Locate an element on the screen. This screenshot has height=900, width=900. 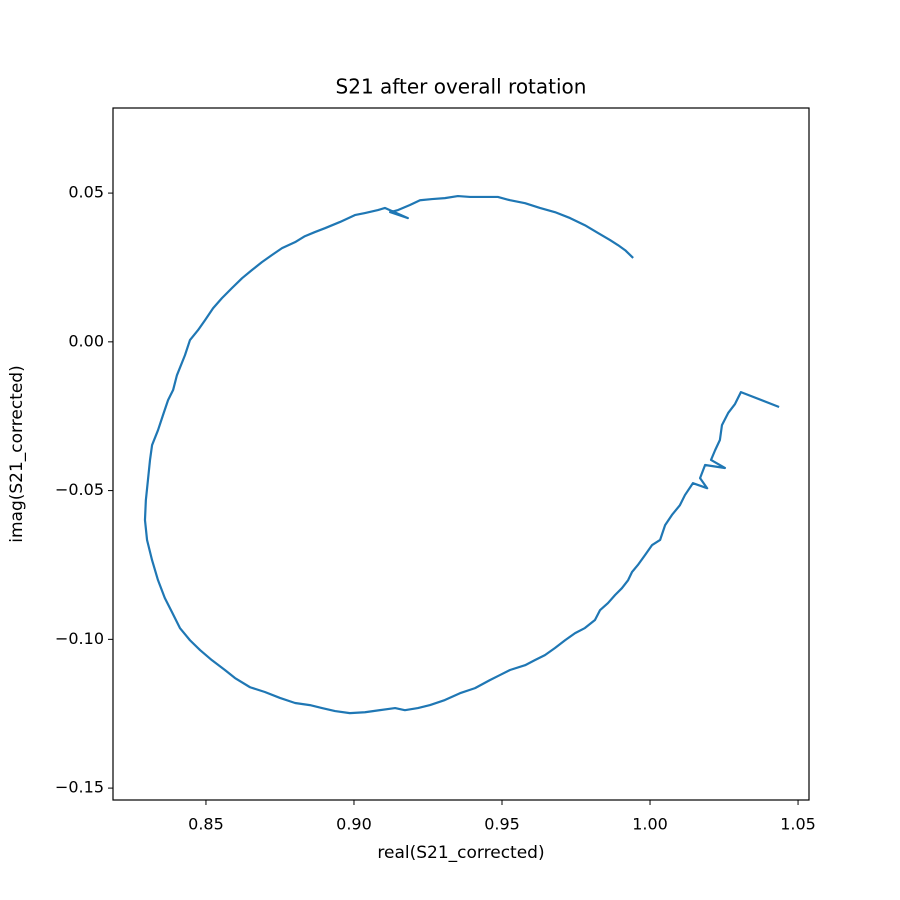
x-tick-label: 0.90 is located at coordinates (354, 824).